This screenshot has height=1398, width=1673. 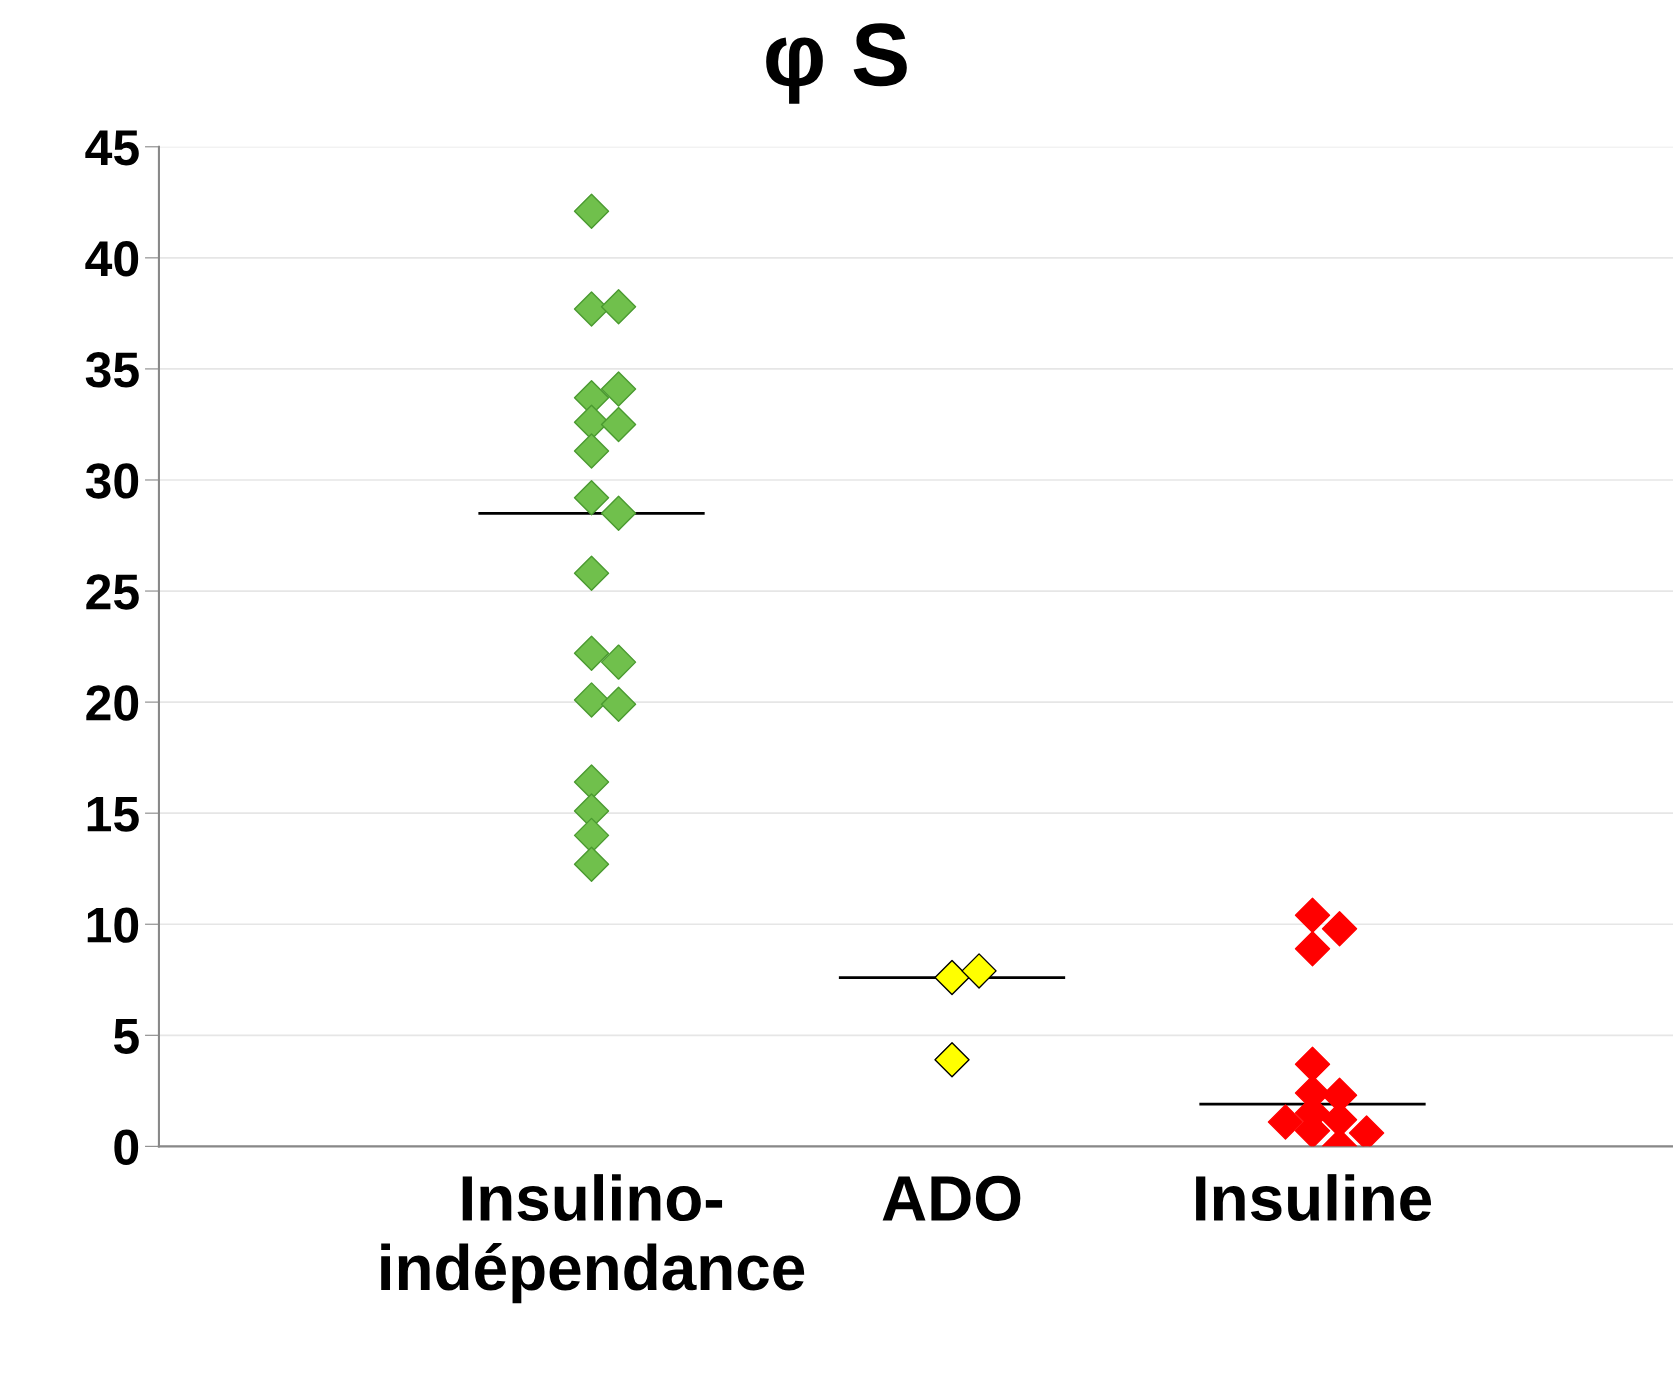 What do you see at coordinates (1314, 1198) in the screenshot?
I see `x-tick-label: Insuline` at bounding box center [1314, 1198].